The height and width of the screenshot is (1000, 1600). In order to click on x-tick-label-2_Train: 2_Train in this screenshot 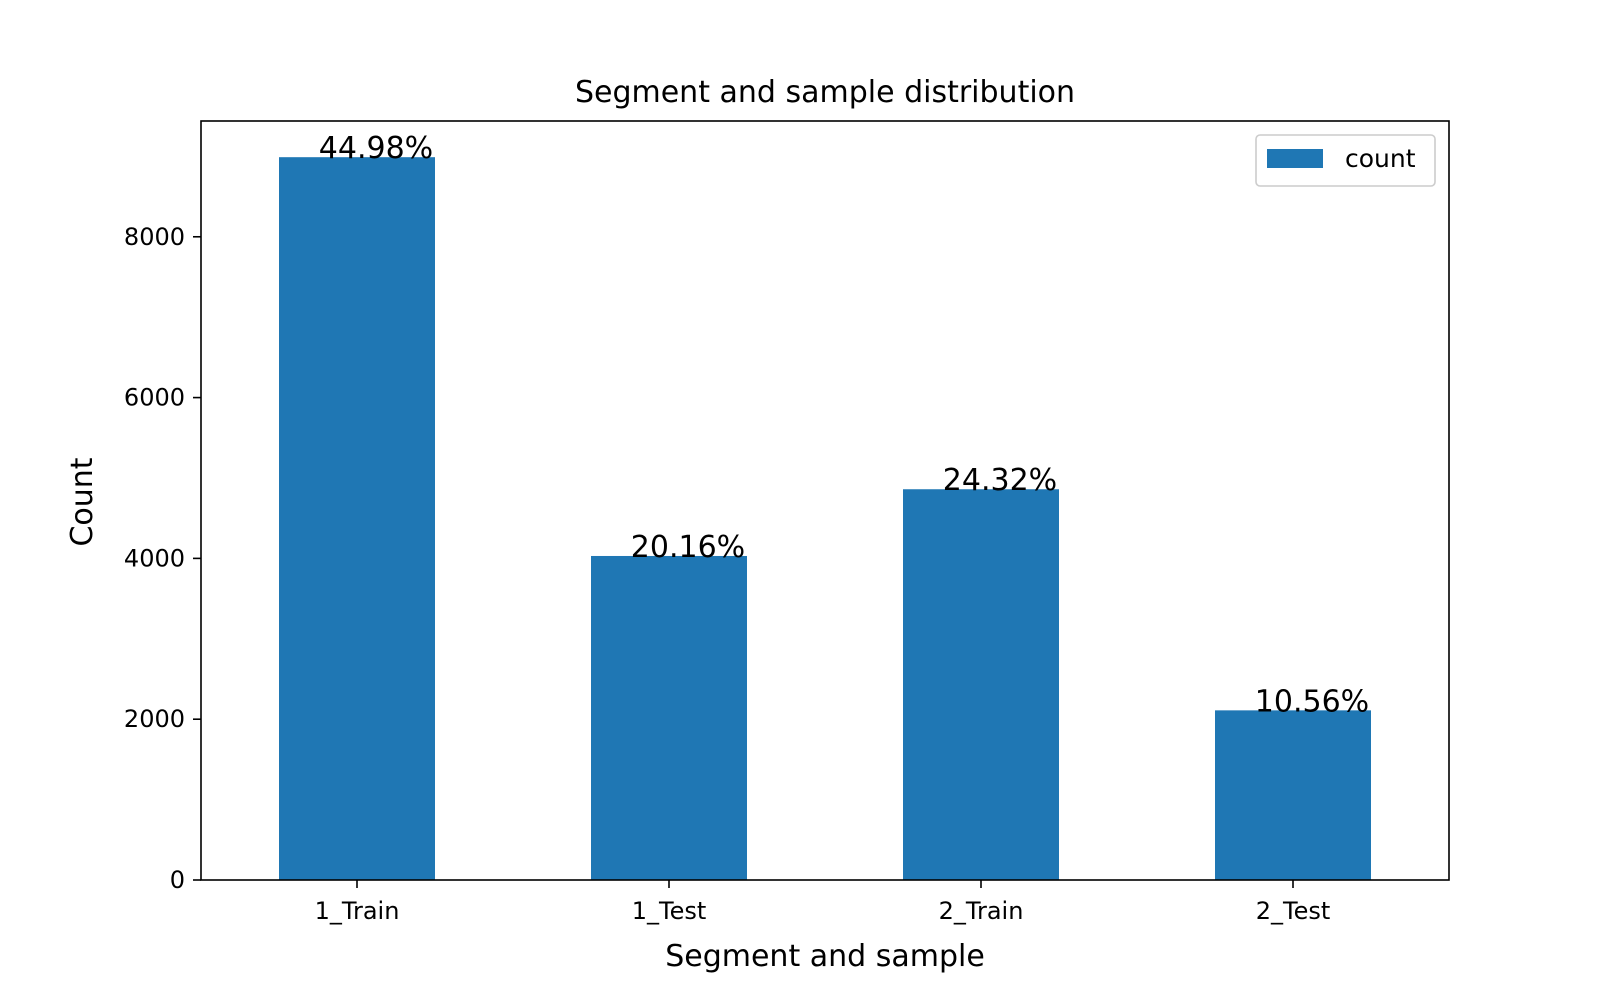, I will do `click(981, 911)`.